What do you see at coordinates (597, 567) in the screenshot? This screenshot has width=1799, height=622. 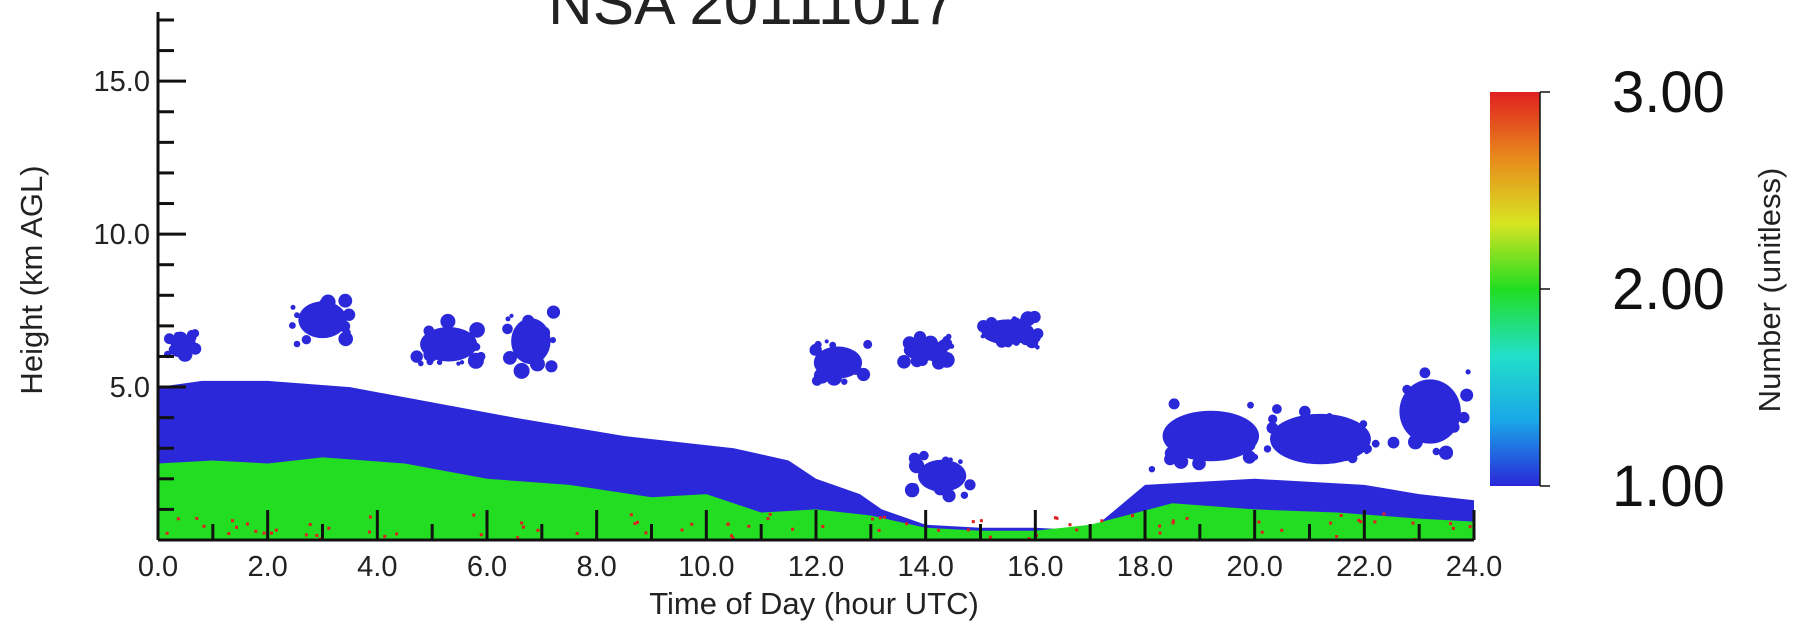 I see `x-tick-label: 8.0` at bounding box center [597, 567].